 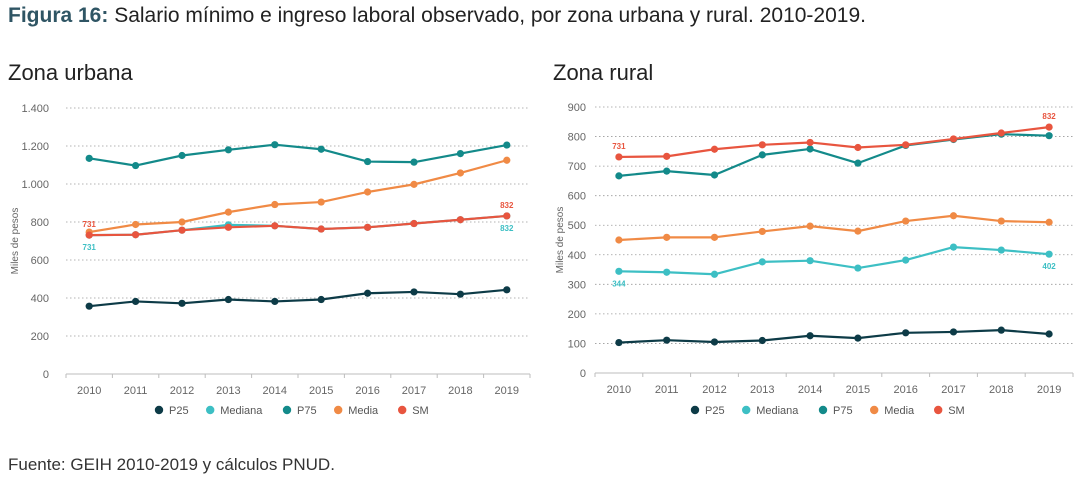 What do you see at coordinates (577, 108) in the screenshot?
I see `y-tick-label: 900` at bounding box center [577, 108].